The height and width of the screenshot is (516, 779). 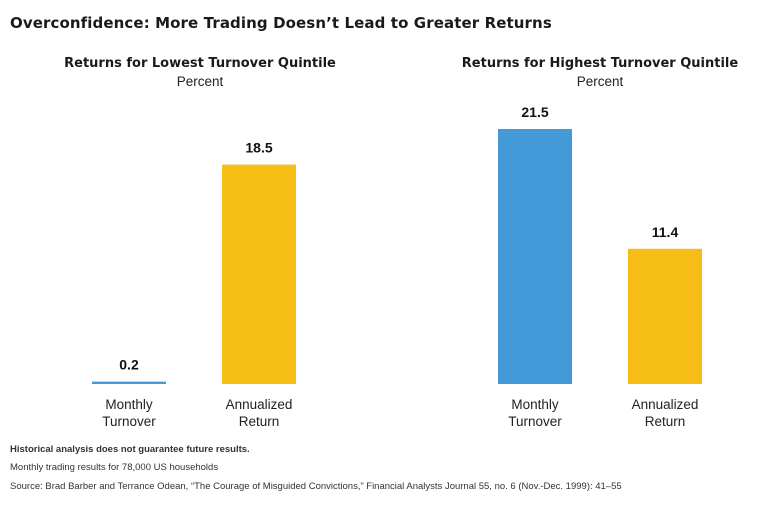 What do you see at coordinates (600, 81) in the screenshot?
I see `right-panel-subtitle: Percent` at bounding box center [600, 81].